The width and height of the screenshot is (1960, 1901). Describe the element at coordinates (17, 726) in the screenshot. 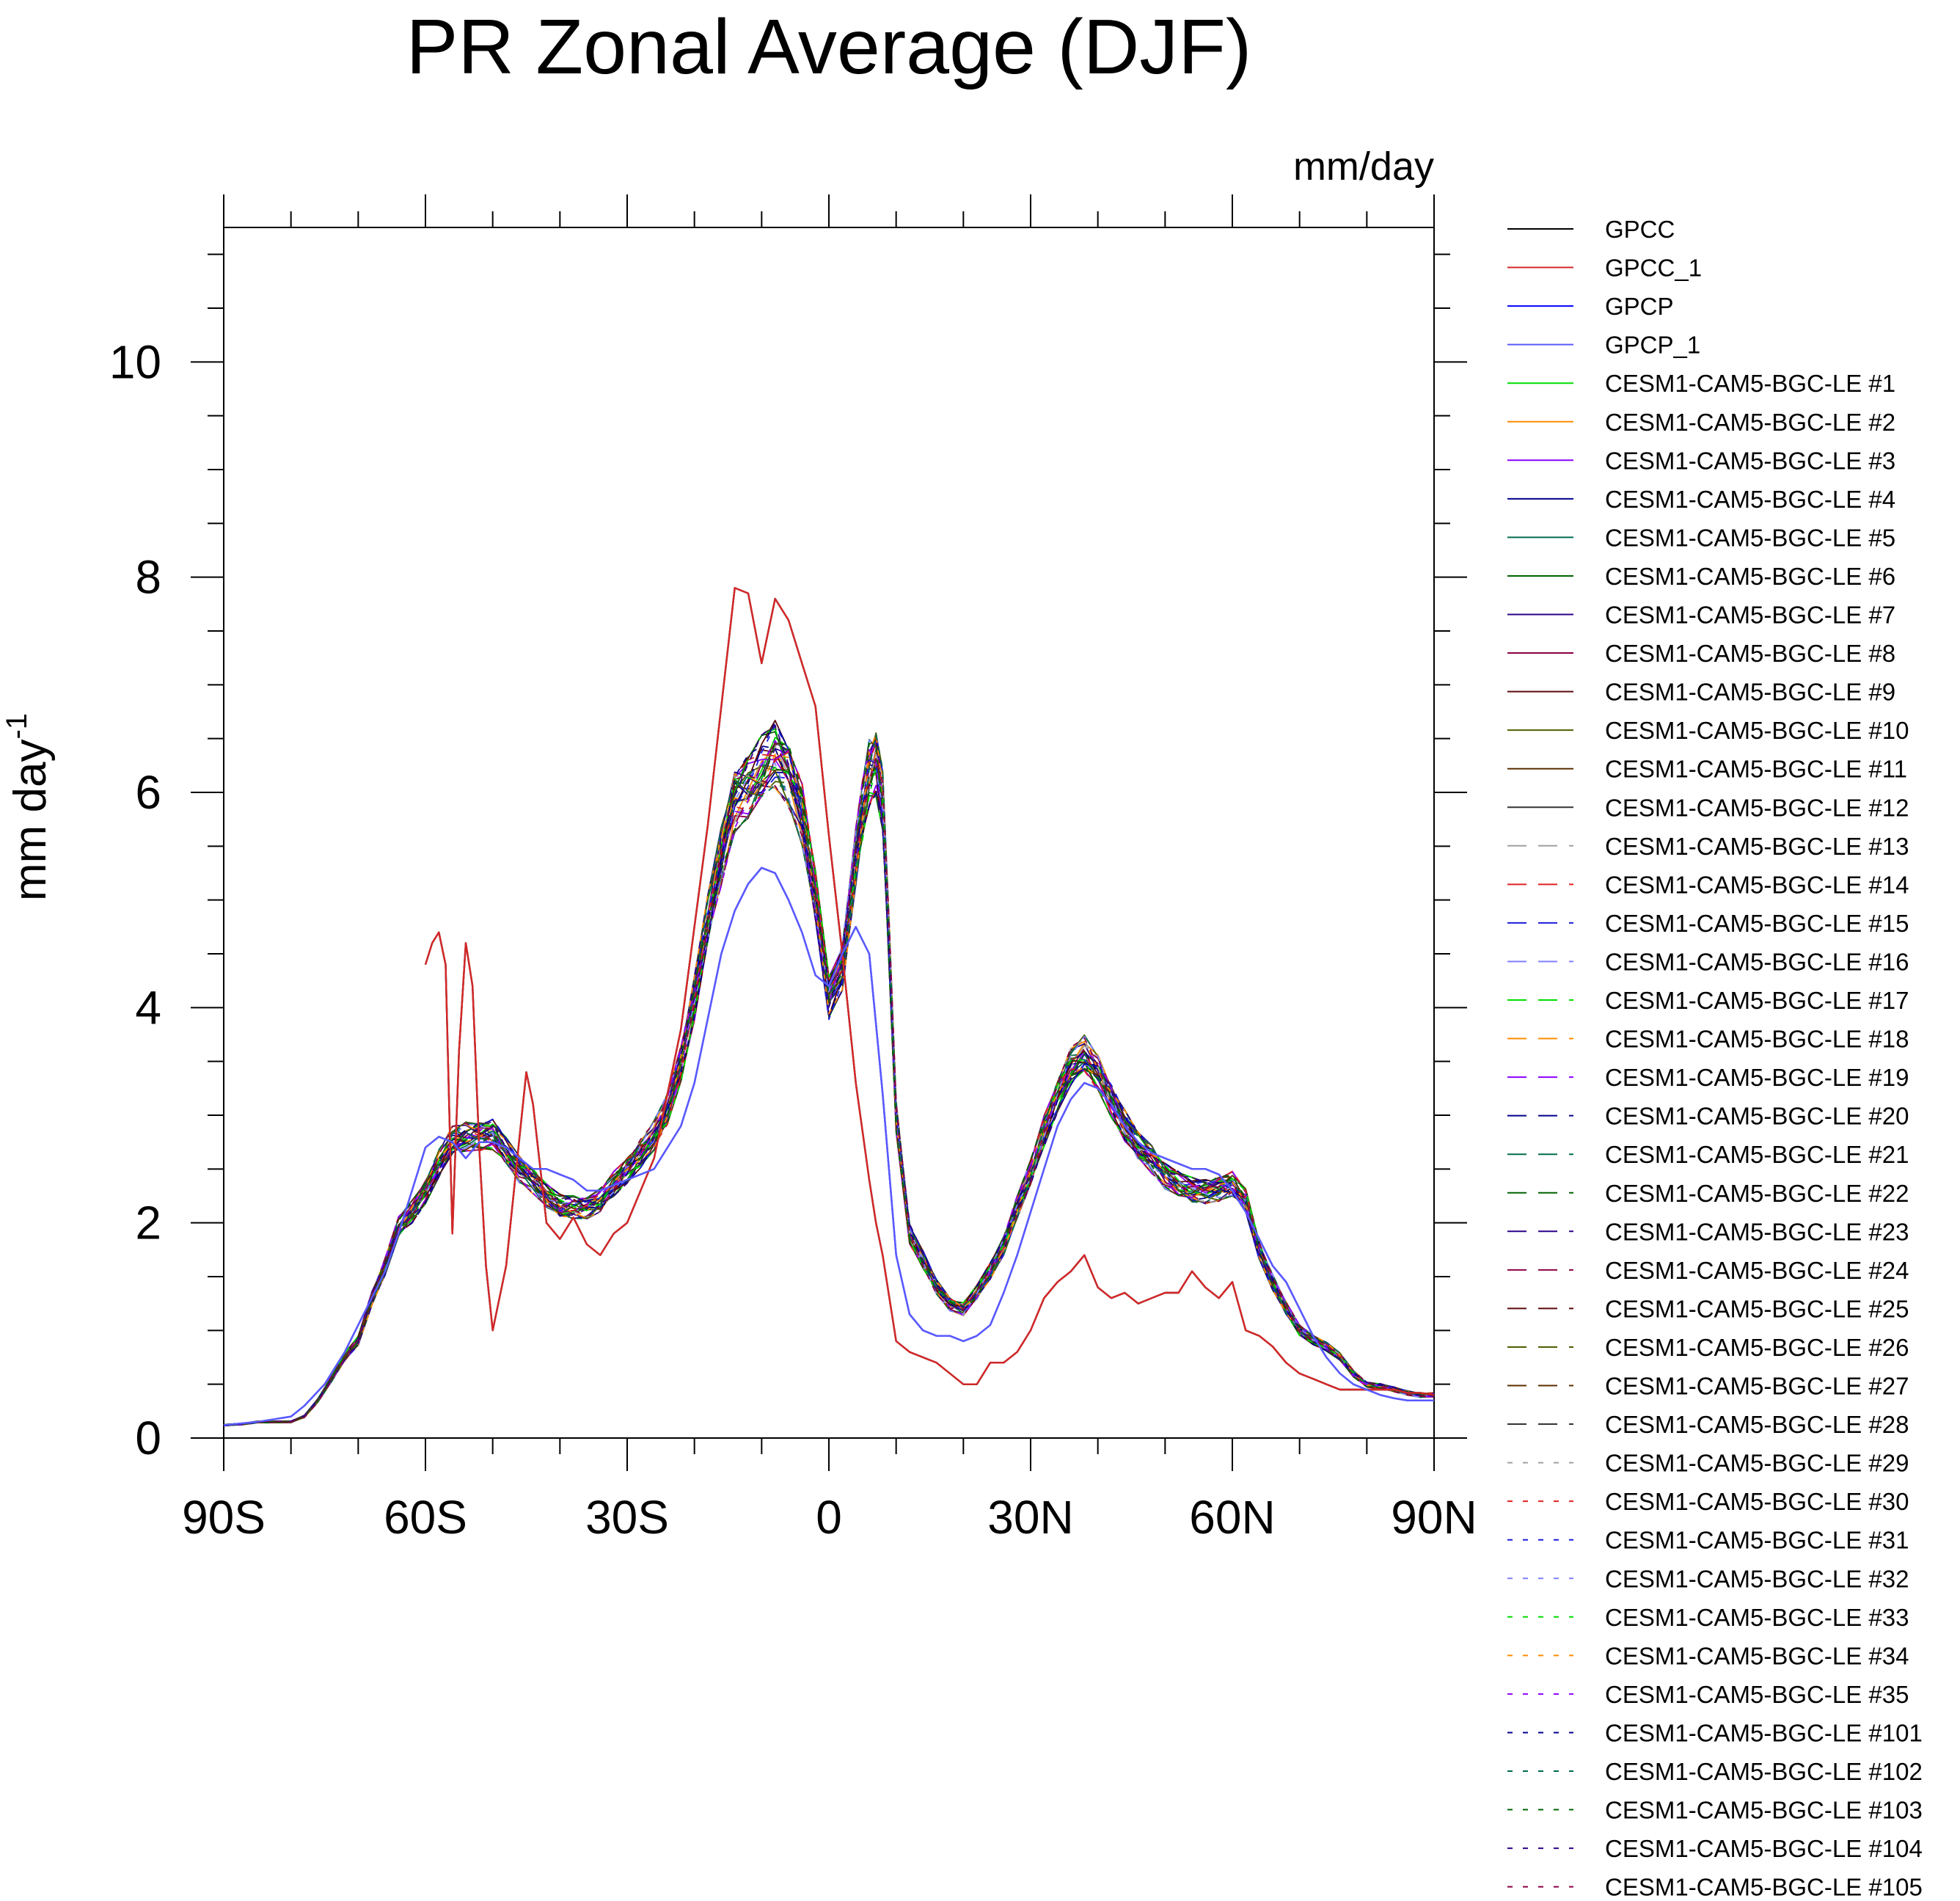

I see `y-axis-label-exponent: -1` at that location.